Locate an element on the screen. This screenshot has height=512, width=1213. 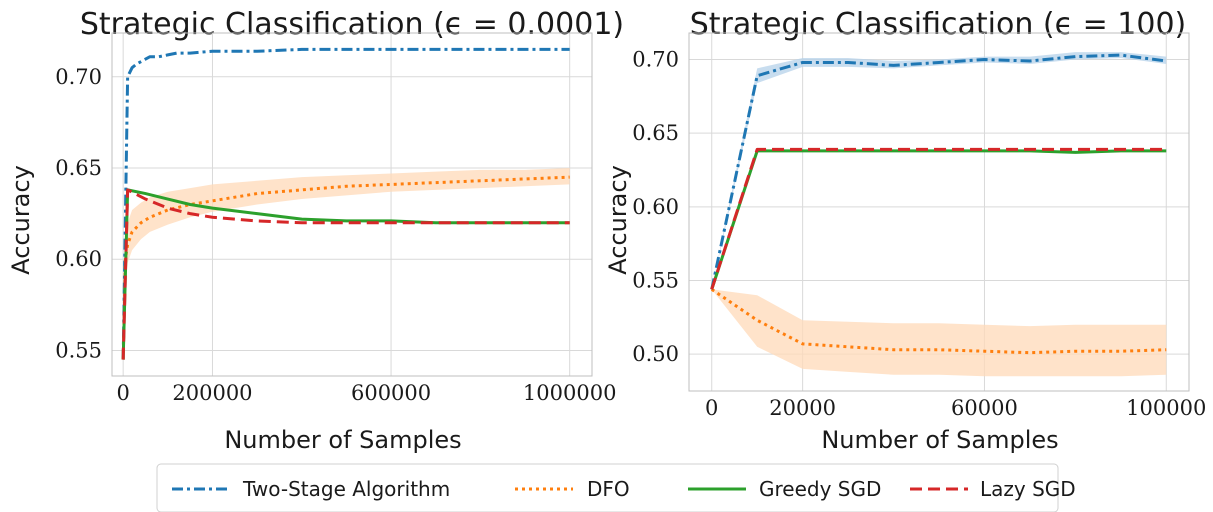
right-chart-xlabel: Number of Samples is located at coordinates (939, 440).